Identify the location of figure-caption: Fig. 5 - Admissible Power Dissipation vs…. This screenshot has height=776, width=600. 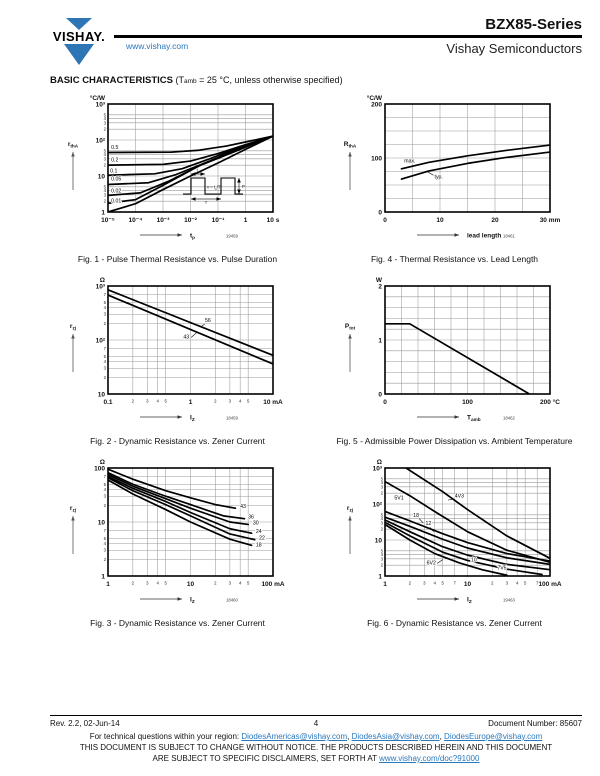
(454, 441).